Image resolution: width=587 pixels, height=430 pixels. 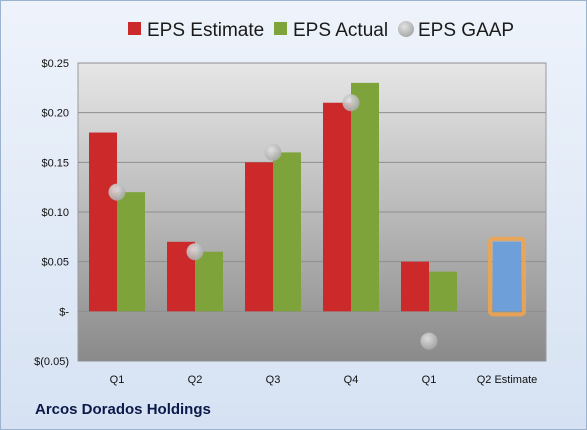 I want to click on x-tick-label: Q4, so click(x=351, y=380).